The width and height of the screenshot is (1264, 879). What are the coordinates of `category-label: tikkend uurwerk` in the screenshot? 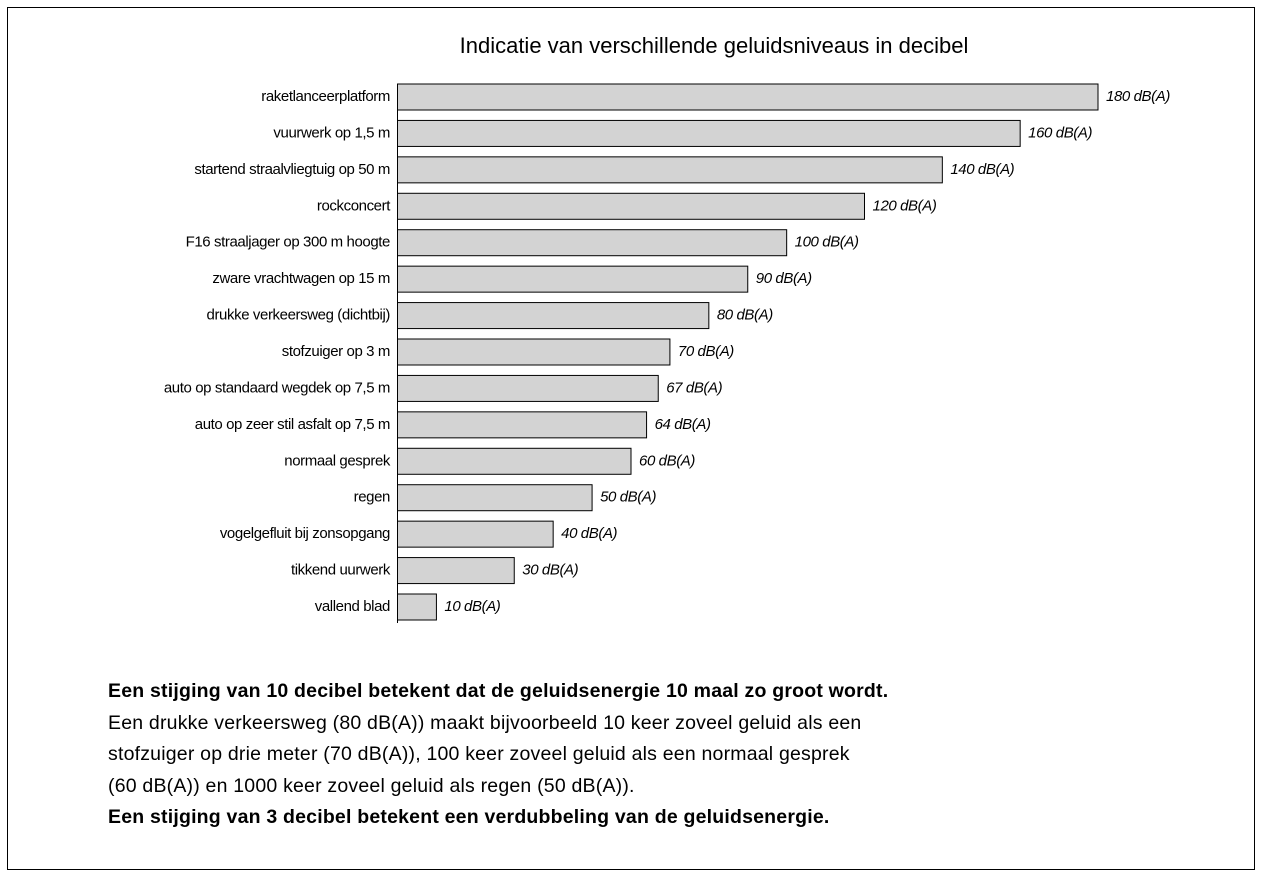 It's located at (341, 570).